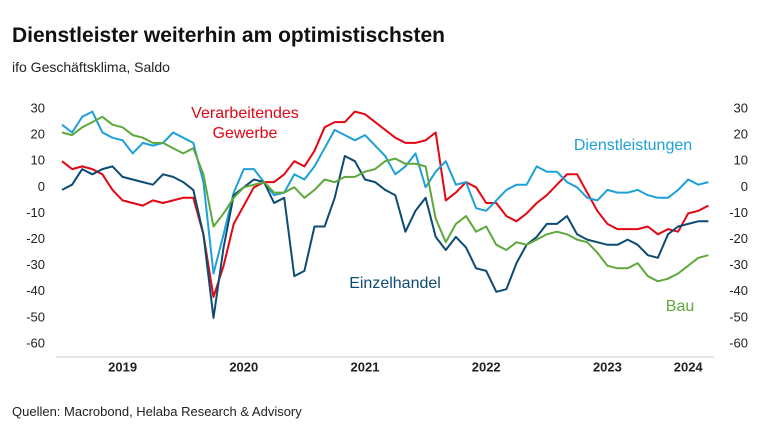  I want to click on y2-tick-label: -30, so click(738, 264).